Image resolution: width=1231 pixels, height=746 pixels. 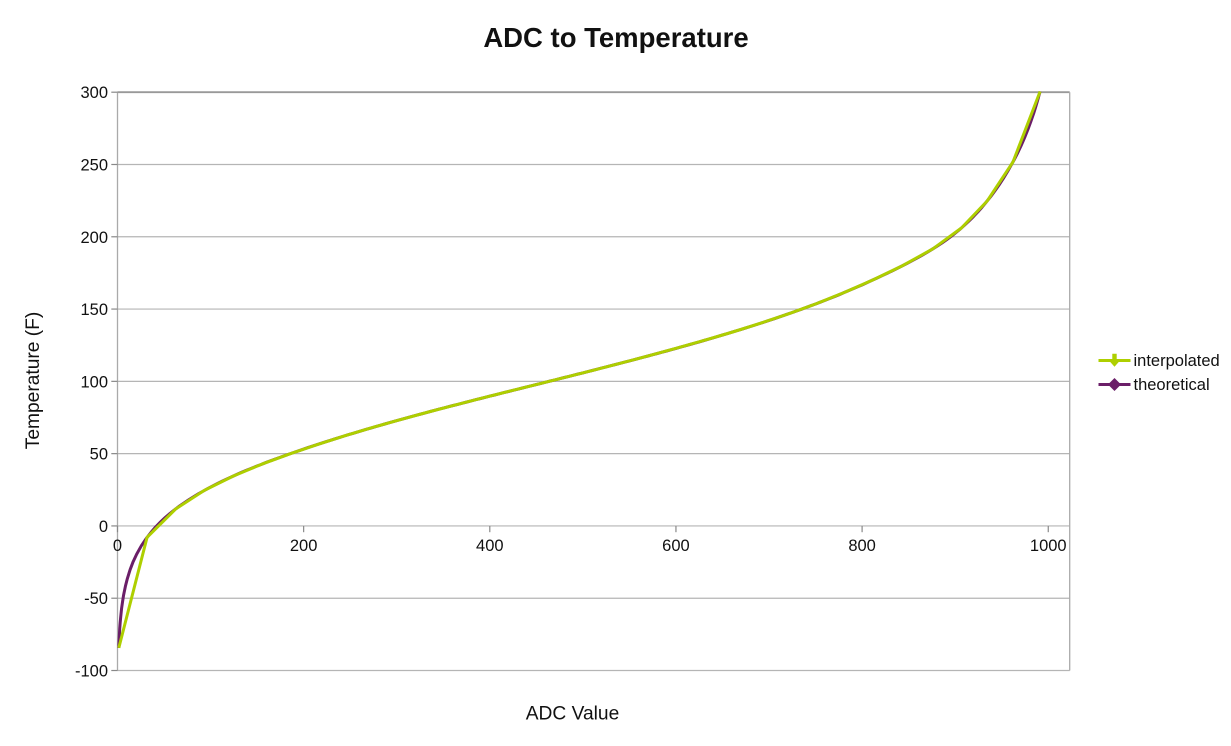 What do you see at coordinates (99, 455) in the screenshot?
I see `svg-text: 50` at bounding box center [99, 455].